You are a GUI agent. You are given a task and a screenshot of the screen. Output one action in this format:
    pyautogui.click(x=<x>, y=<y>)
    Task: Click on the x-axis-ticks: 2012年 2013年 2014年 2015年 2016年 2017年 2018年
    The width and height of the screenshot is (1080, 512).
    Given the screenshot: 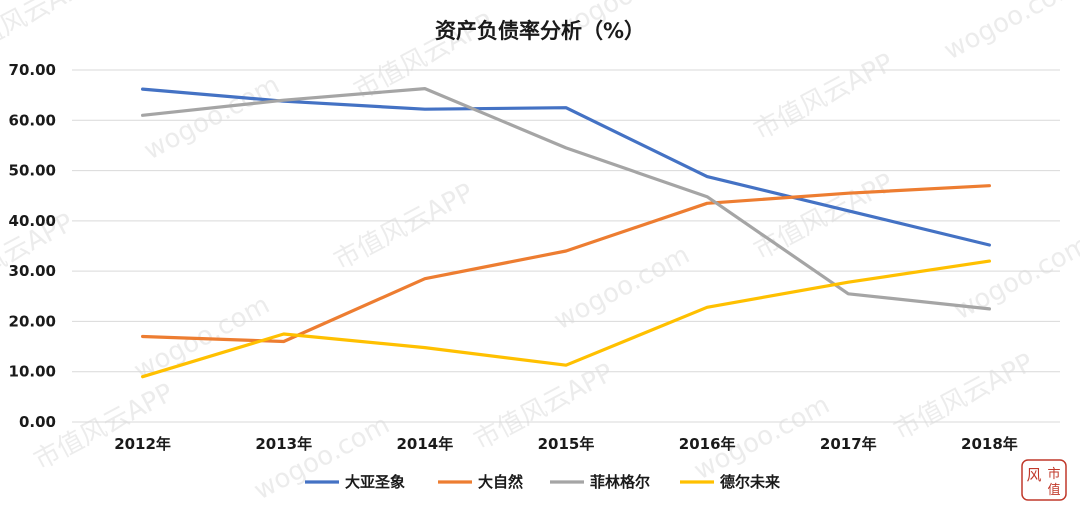 What is the action you would take?
    pyautogui.click(x=566, y=444)
    